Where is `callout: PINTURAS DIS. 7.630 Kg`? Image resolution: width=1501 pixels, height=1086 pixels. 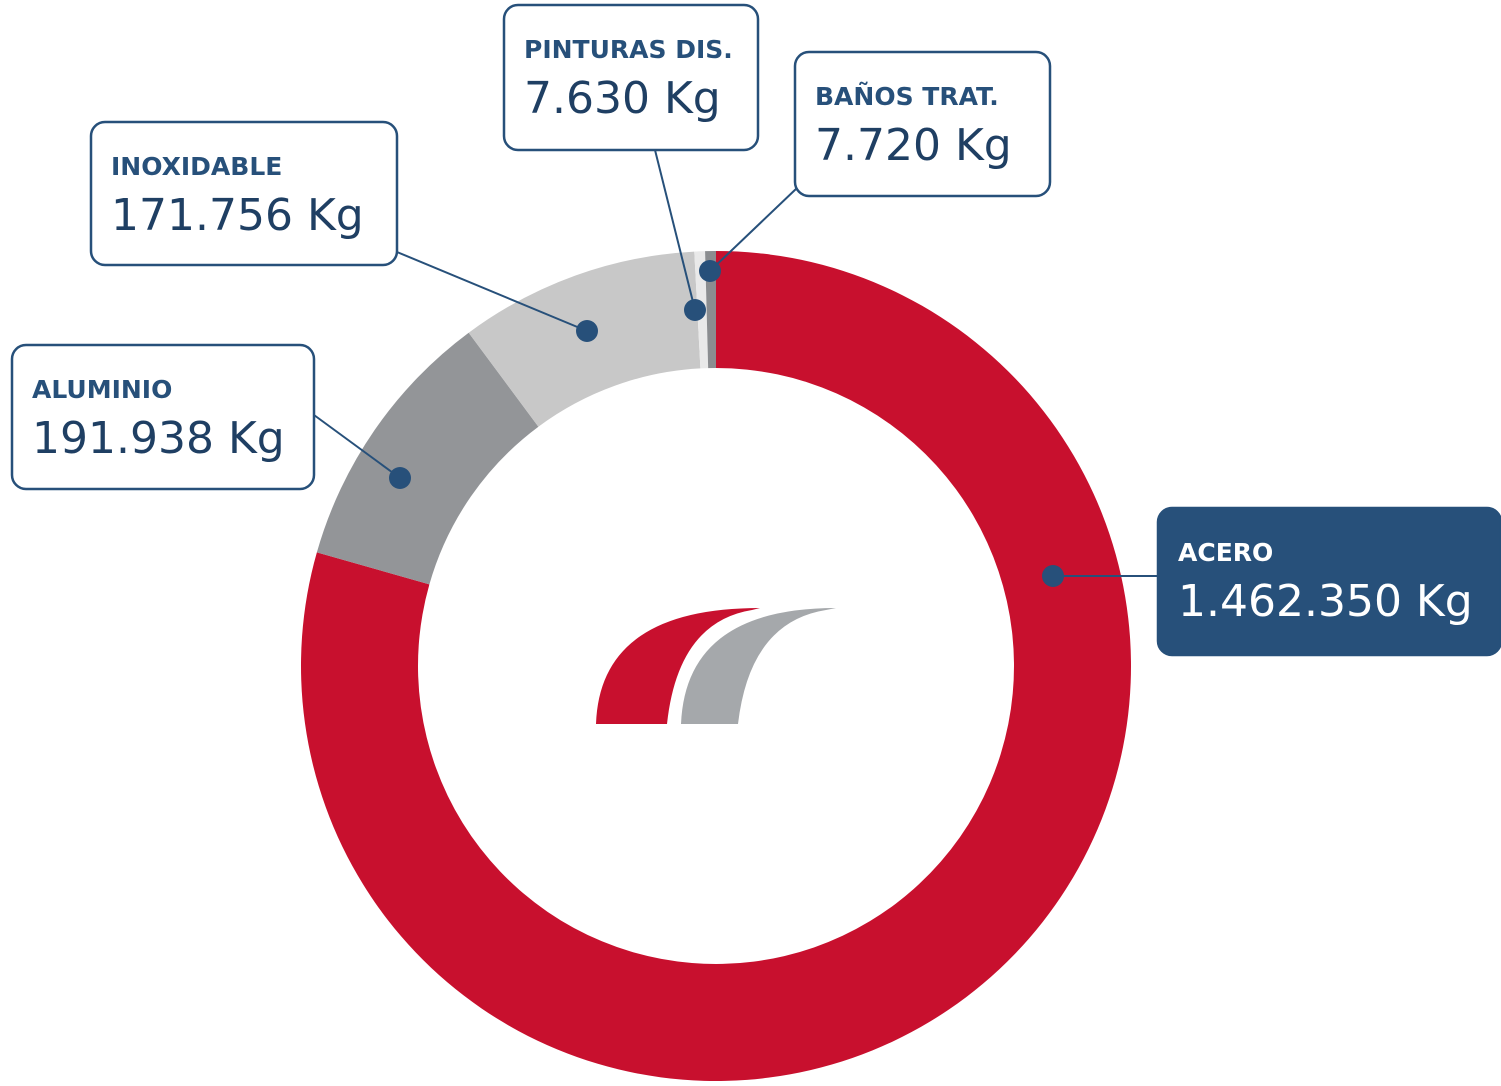
callout: PINTURAS DIS. 7.630 Kg is located at coordinates (631, 162).